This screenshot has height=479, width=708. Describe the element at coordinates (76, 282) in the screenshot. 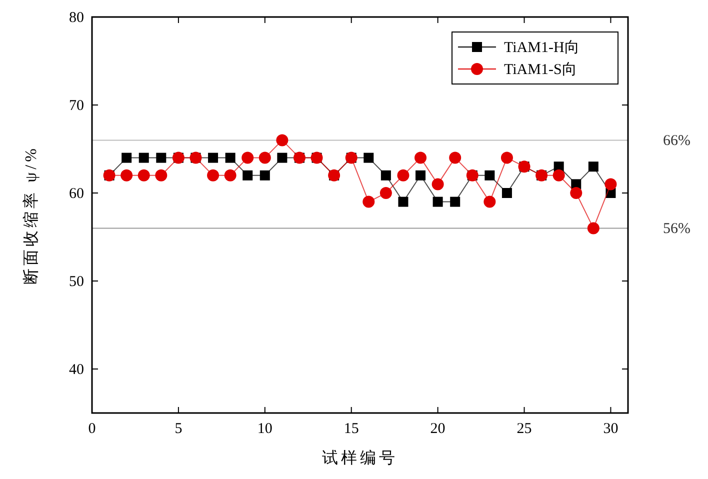

I see `y-tick-label: 50` at that location.